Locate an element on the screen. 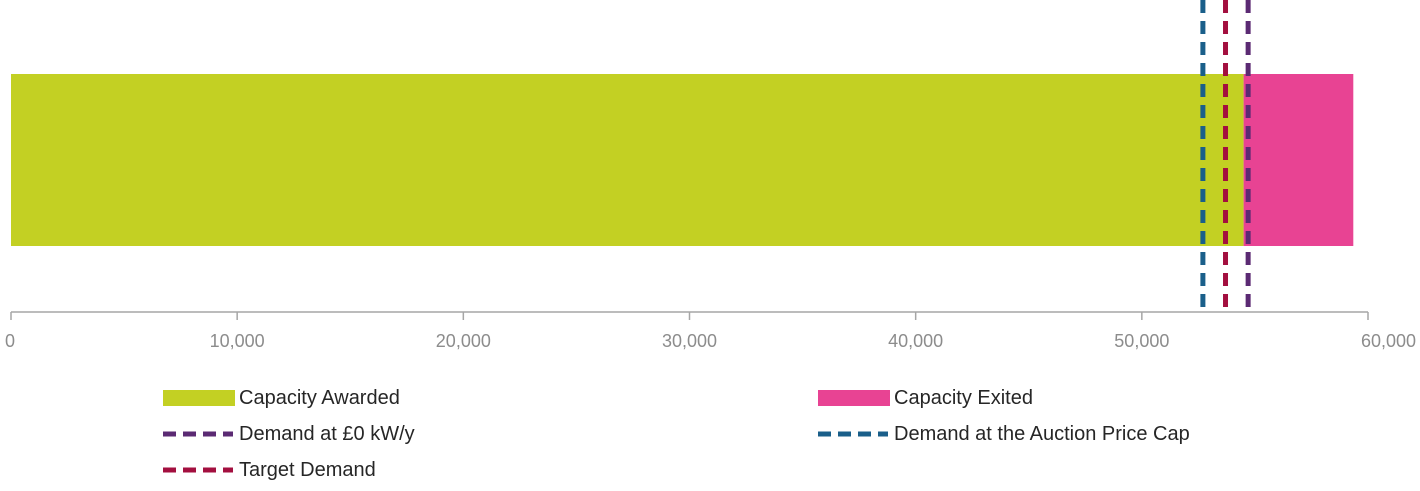  demand-zero-swatch is located at coordinates (198, 434).